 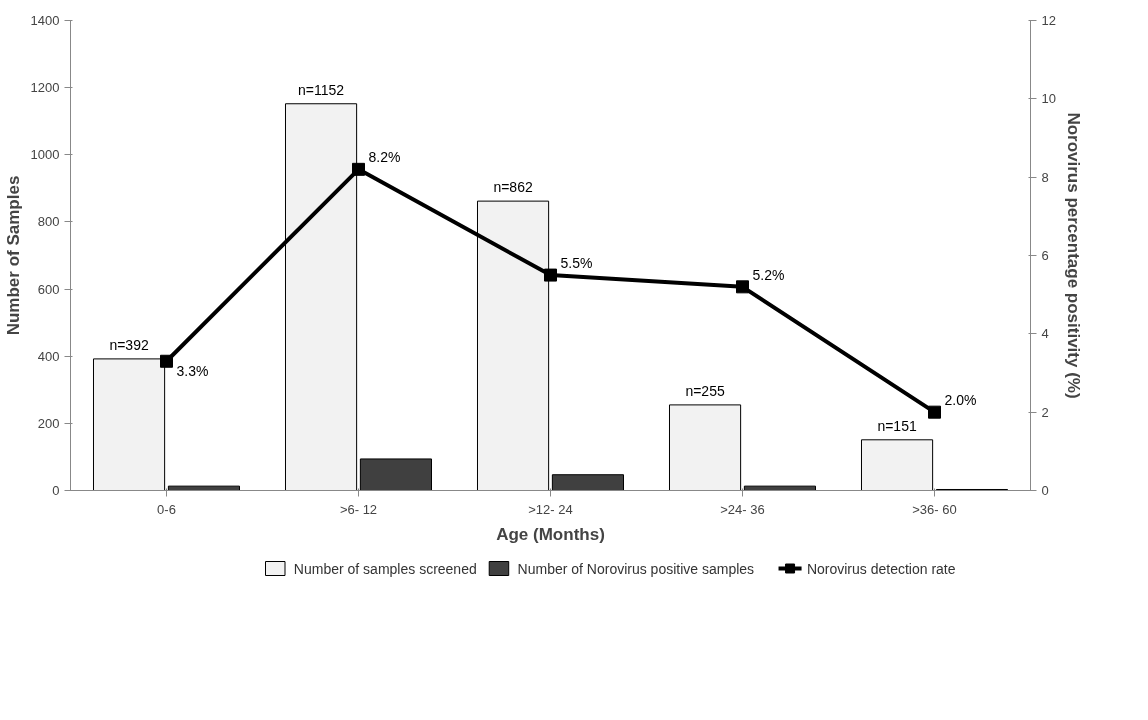 I want to click on data-label: n=1152, so click(x=321, y=89).